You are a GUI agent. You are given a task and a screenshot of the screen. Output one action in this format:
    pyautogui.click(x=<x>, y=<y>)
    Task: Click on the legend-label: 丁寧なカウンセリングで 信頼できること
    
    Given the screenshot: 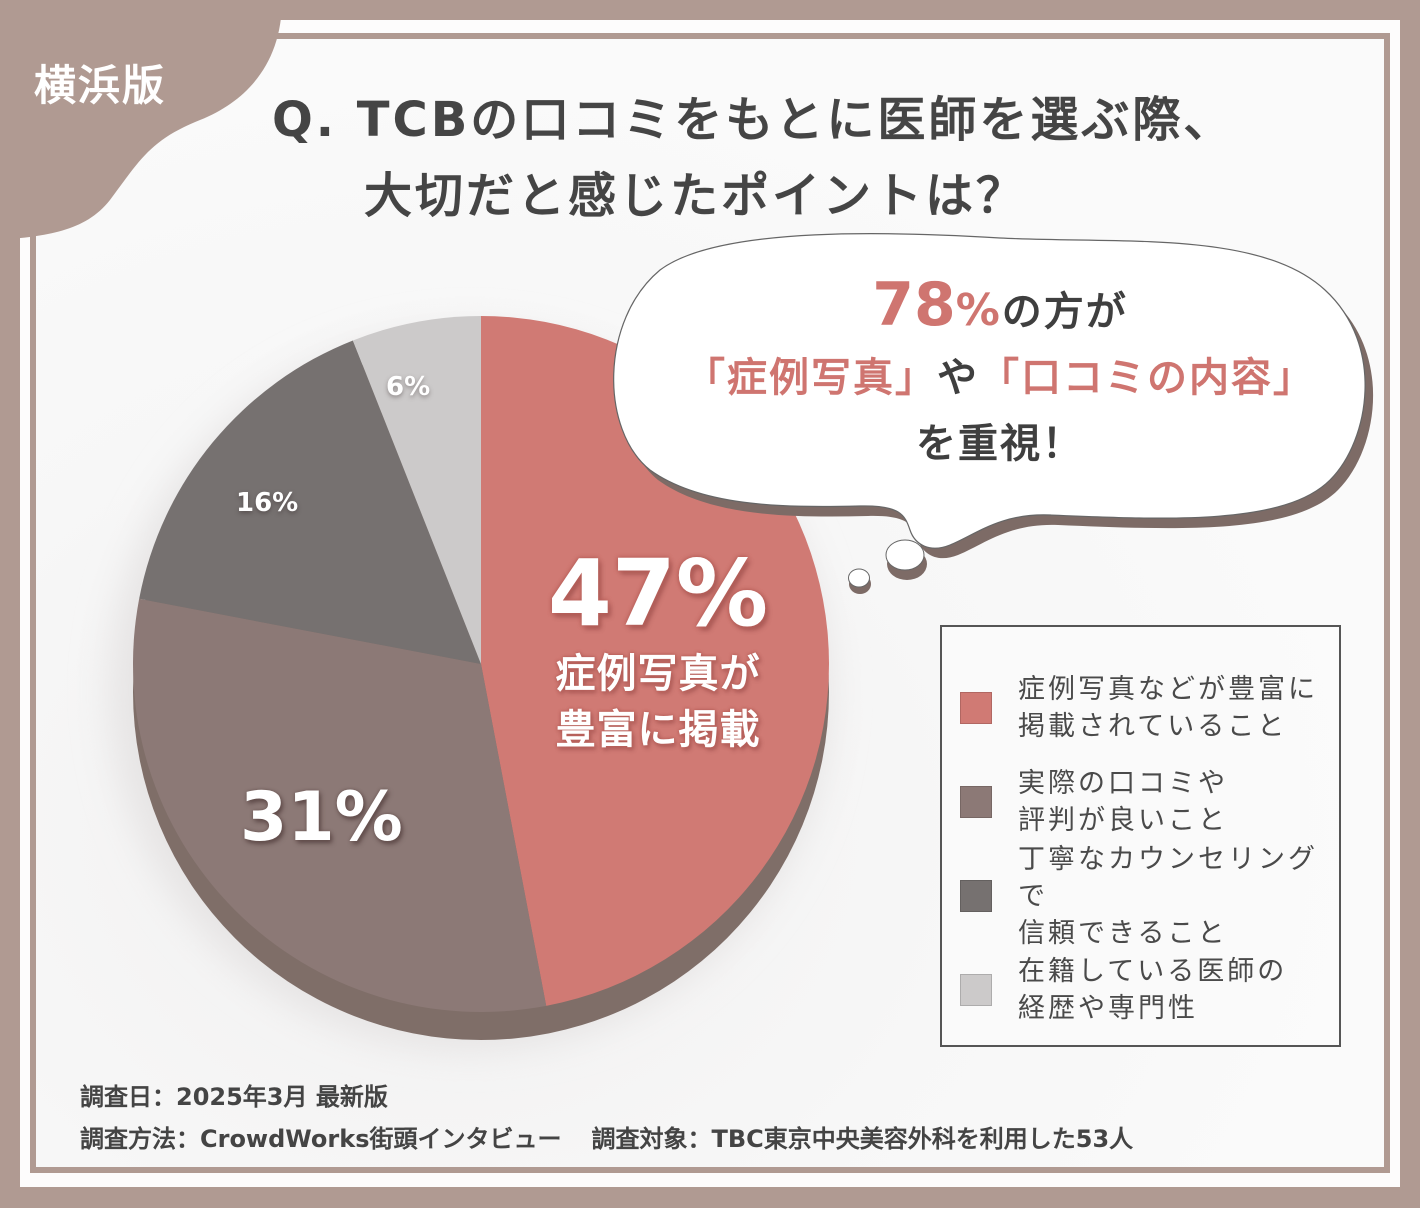 What is the action you would take?
    pyautogui.click(x=1168, y=896)
    